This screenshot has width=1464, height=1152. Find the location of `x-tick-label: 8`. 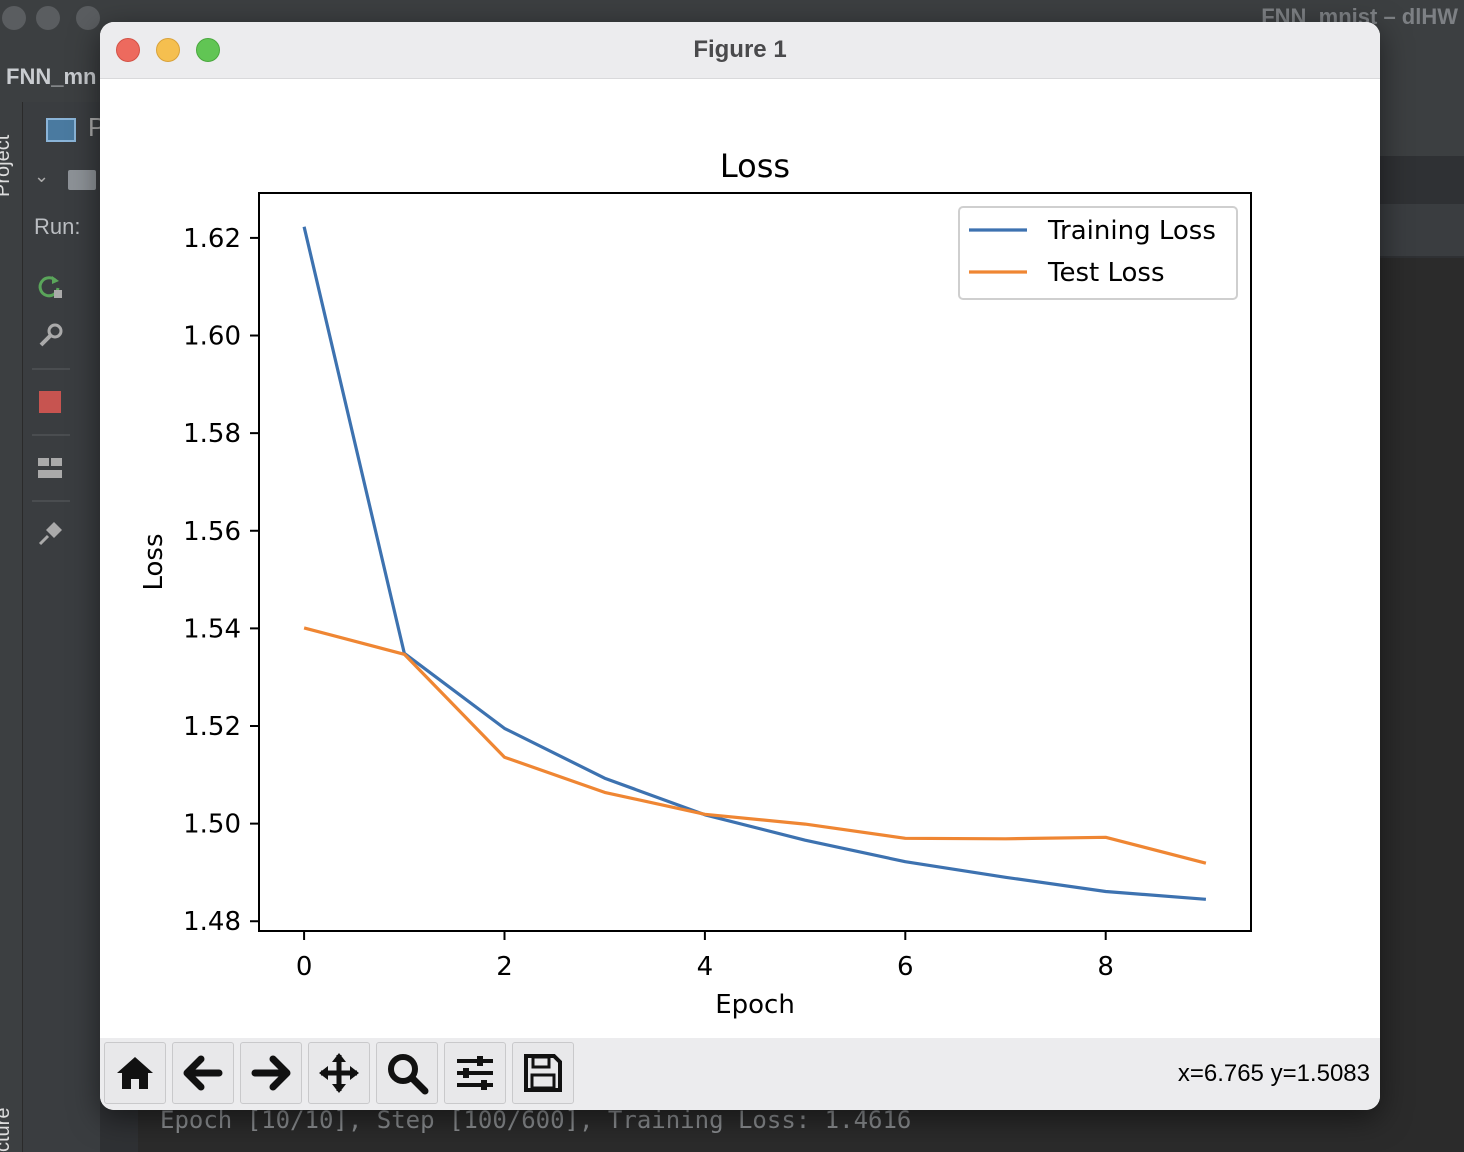

x-tick-label: 8 is located at coordinates (1105, 967).